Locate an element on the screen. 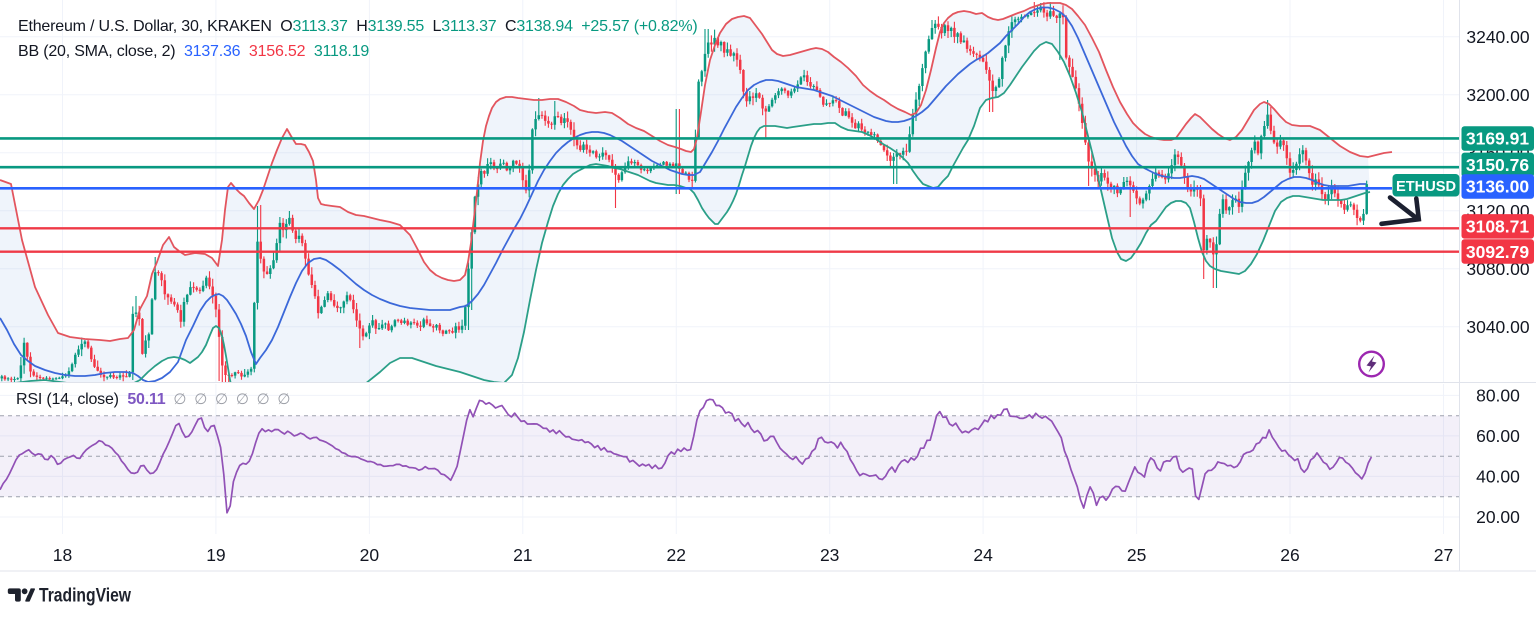  svg-text: 23 is located at coordinates (829, 555).